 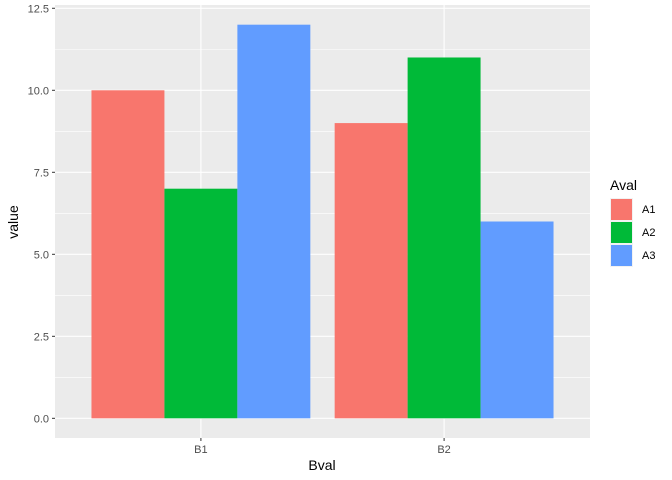 What do you see at coordinates (648, 233) in the screenshot?
I see `legend-label: A2` at bounding box center [648, 233].